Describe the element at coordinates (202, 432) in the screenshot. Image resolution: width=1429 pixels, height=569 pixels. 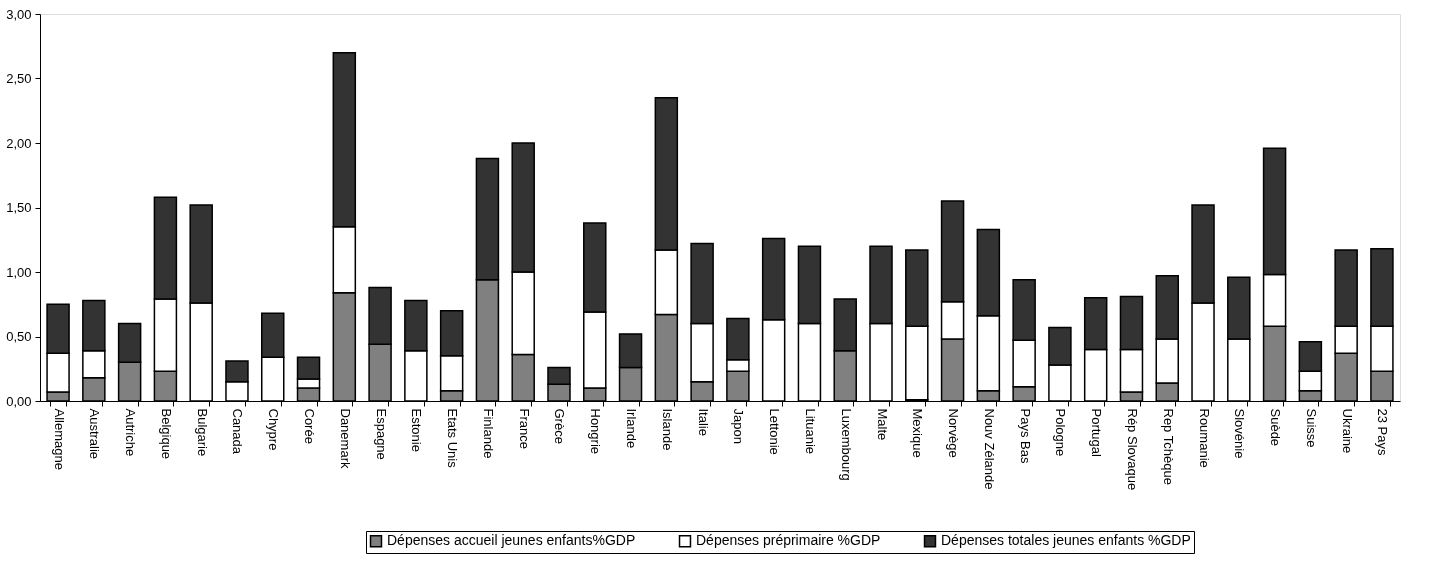
I see `x-tick-label: Bulgarie` at that location.